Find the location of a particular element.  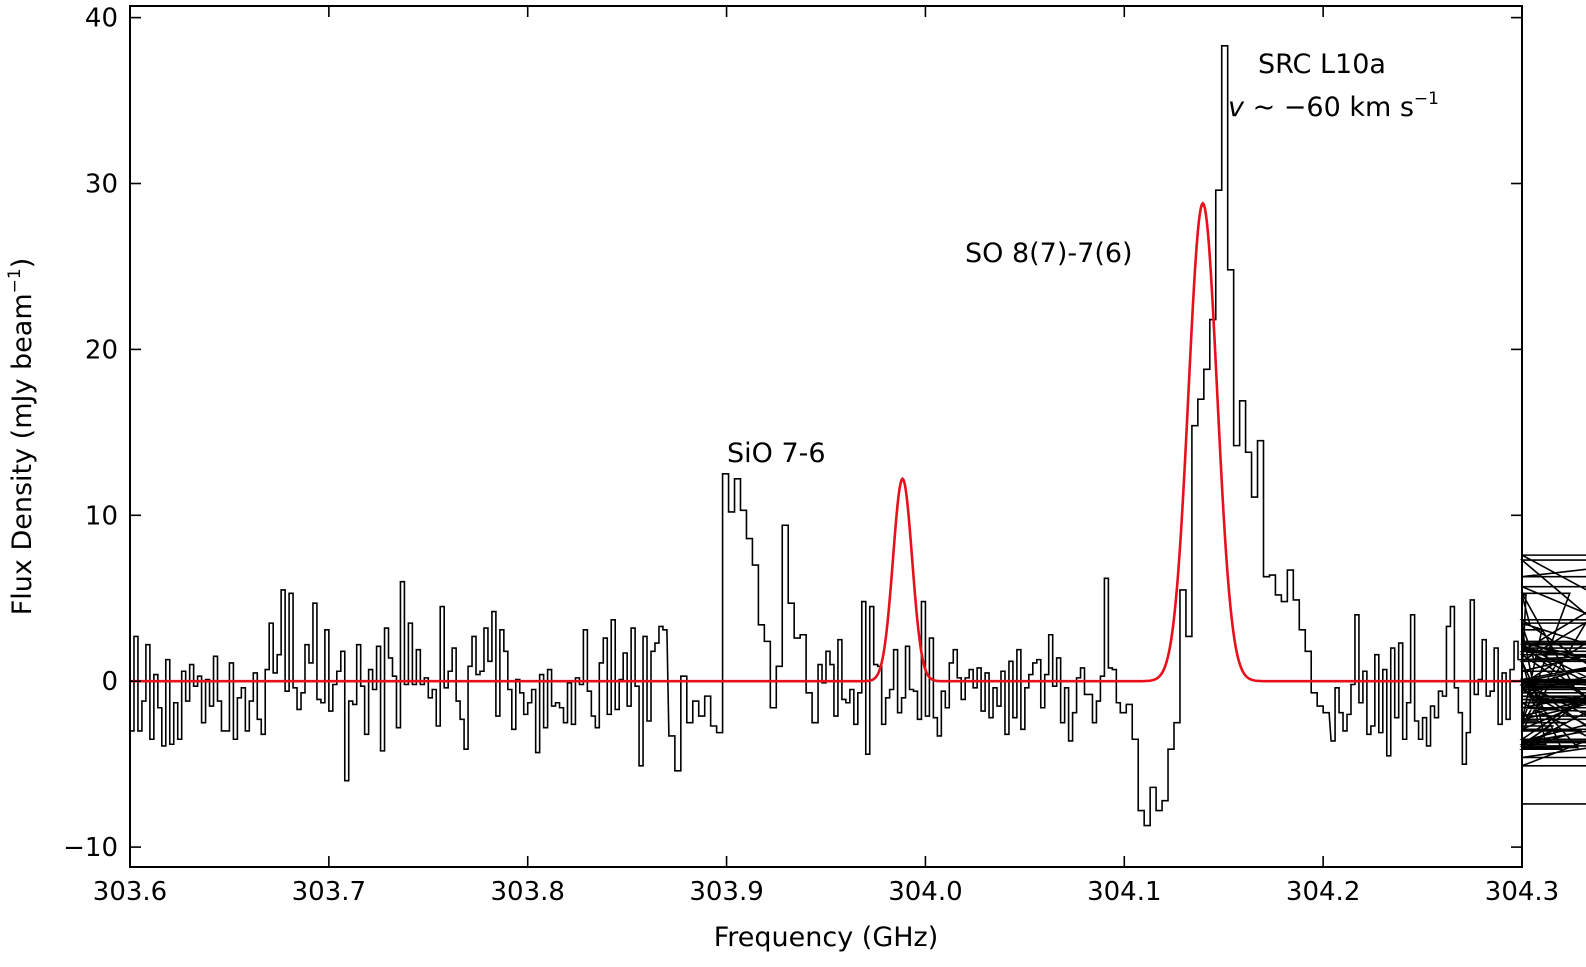

y-axis-label-text: Flux Density (mJy beam is located at coordinates (22, 454).